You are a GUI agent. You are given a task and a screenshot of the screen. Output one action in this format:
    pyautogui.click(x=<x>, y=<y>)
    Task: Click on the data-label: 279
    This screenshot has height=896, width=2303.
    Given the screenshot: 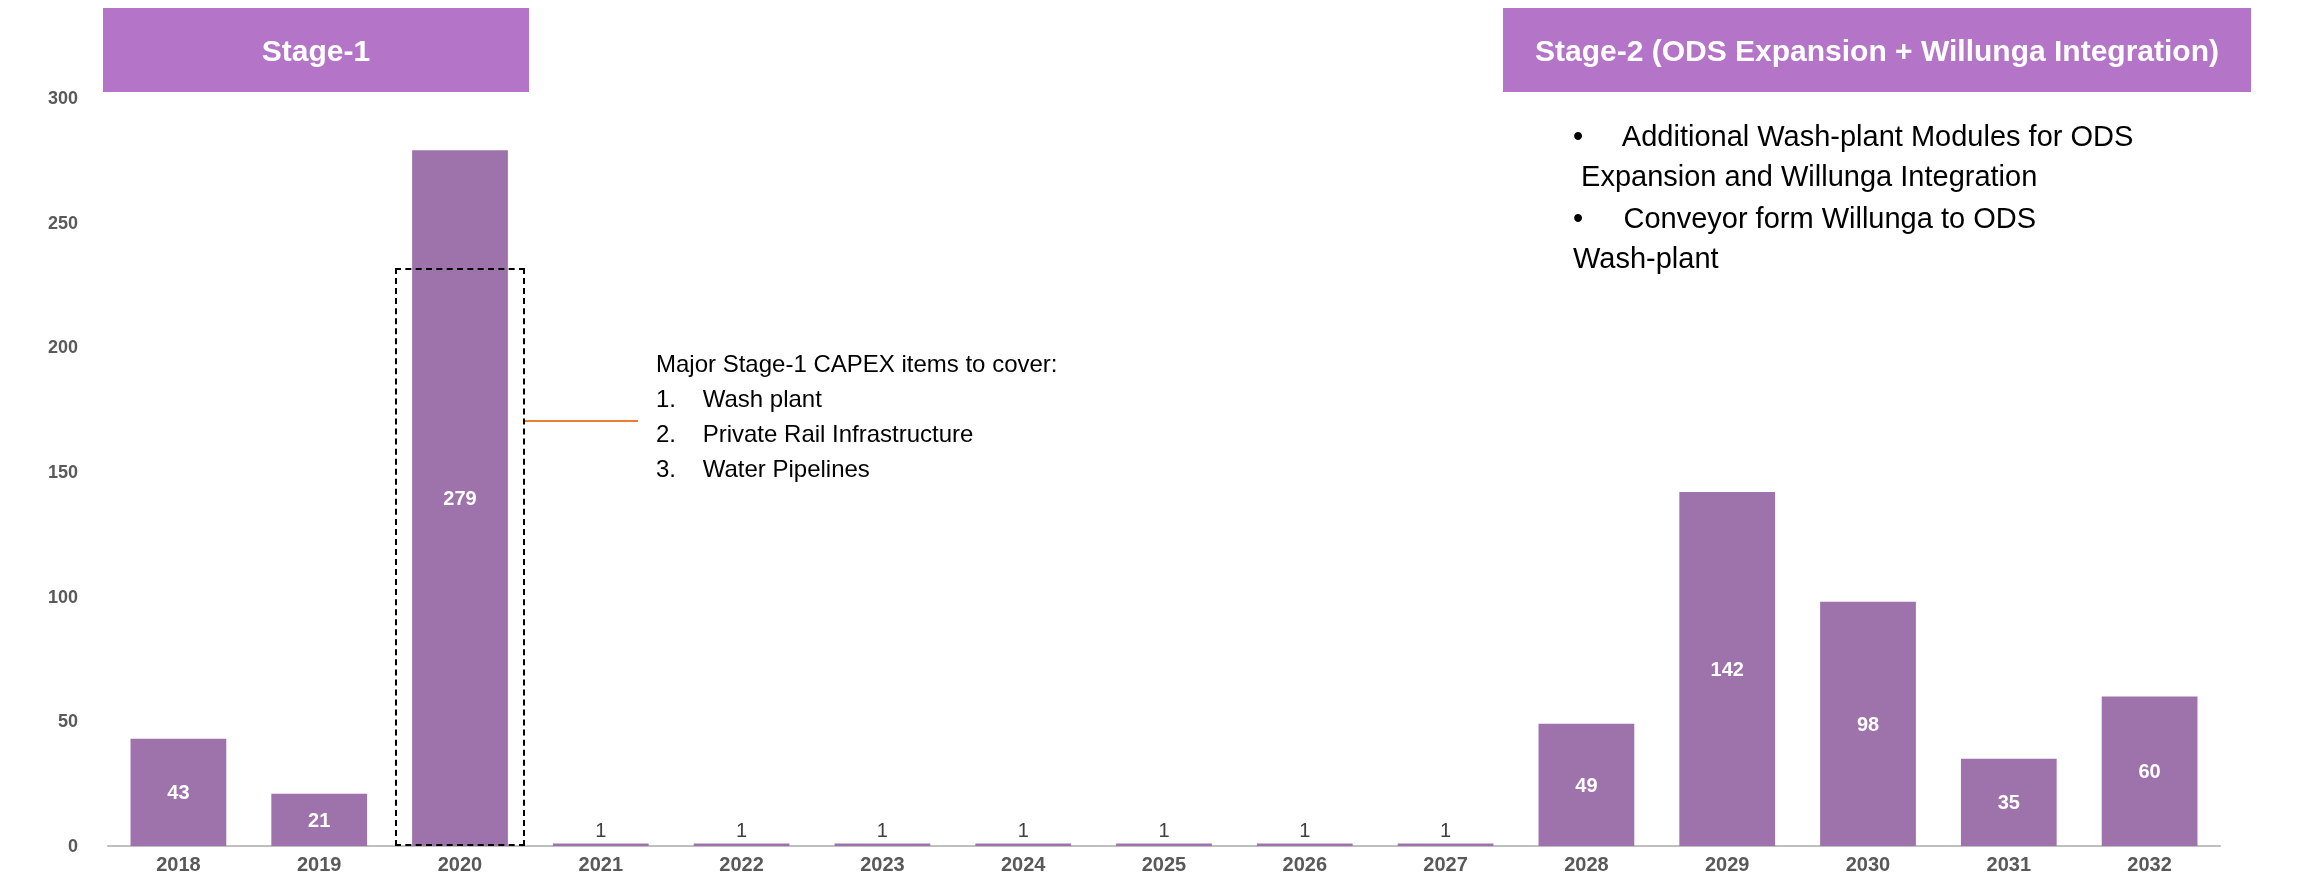 What is the action you would take?
    pyautogui.click(x=460, y=498)
    